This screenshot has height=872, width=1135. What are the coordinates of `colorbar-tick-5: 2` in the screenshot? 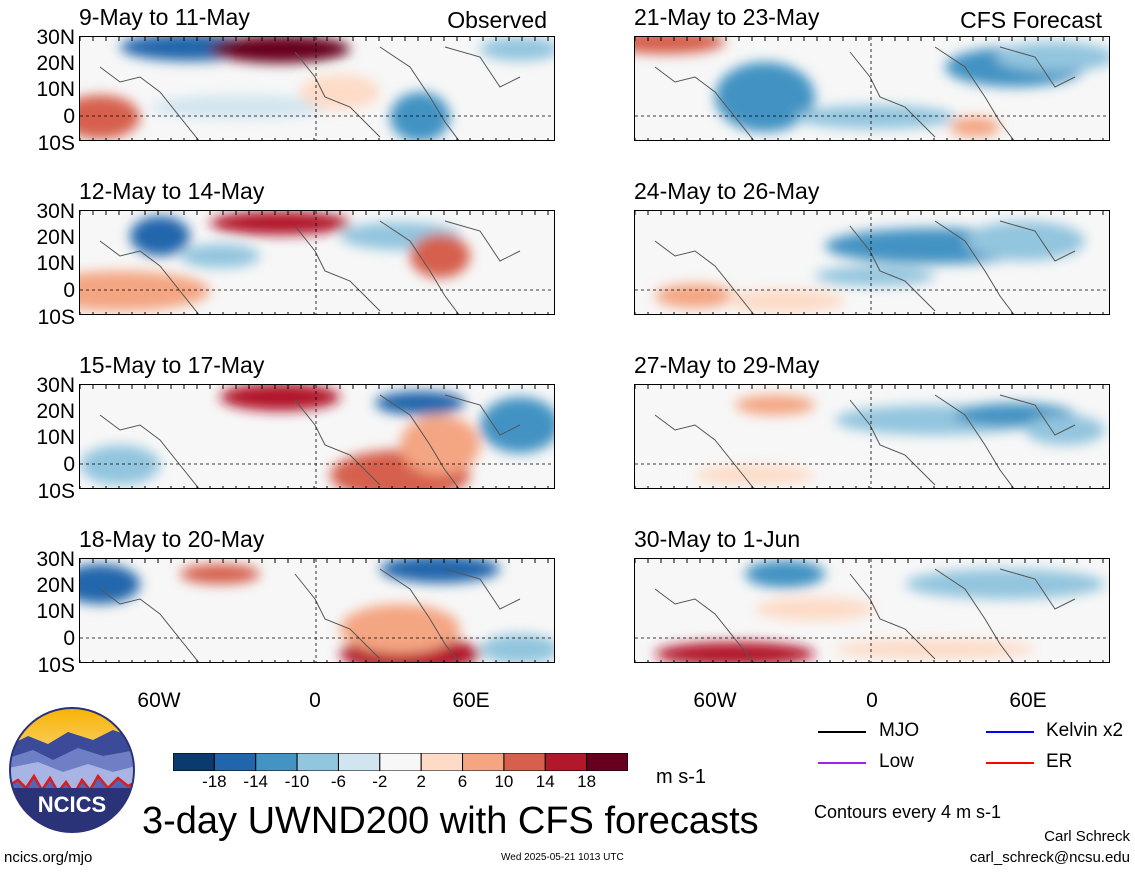 It's located at (421, 781).